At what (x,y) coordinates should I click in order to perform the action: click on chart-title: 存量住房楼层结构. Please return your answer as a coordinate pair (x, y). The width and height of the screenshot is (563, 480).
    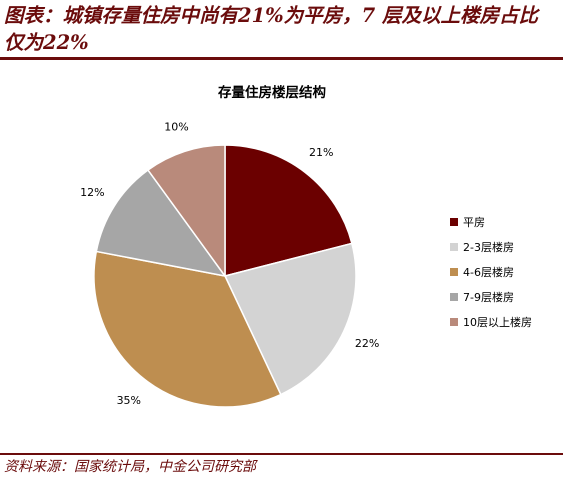
    Looking at the image, I should click on (272, 92).